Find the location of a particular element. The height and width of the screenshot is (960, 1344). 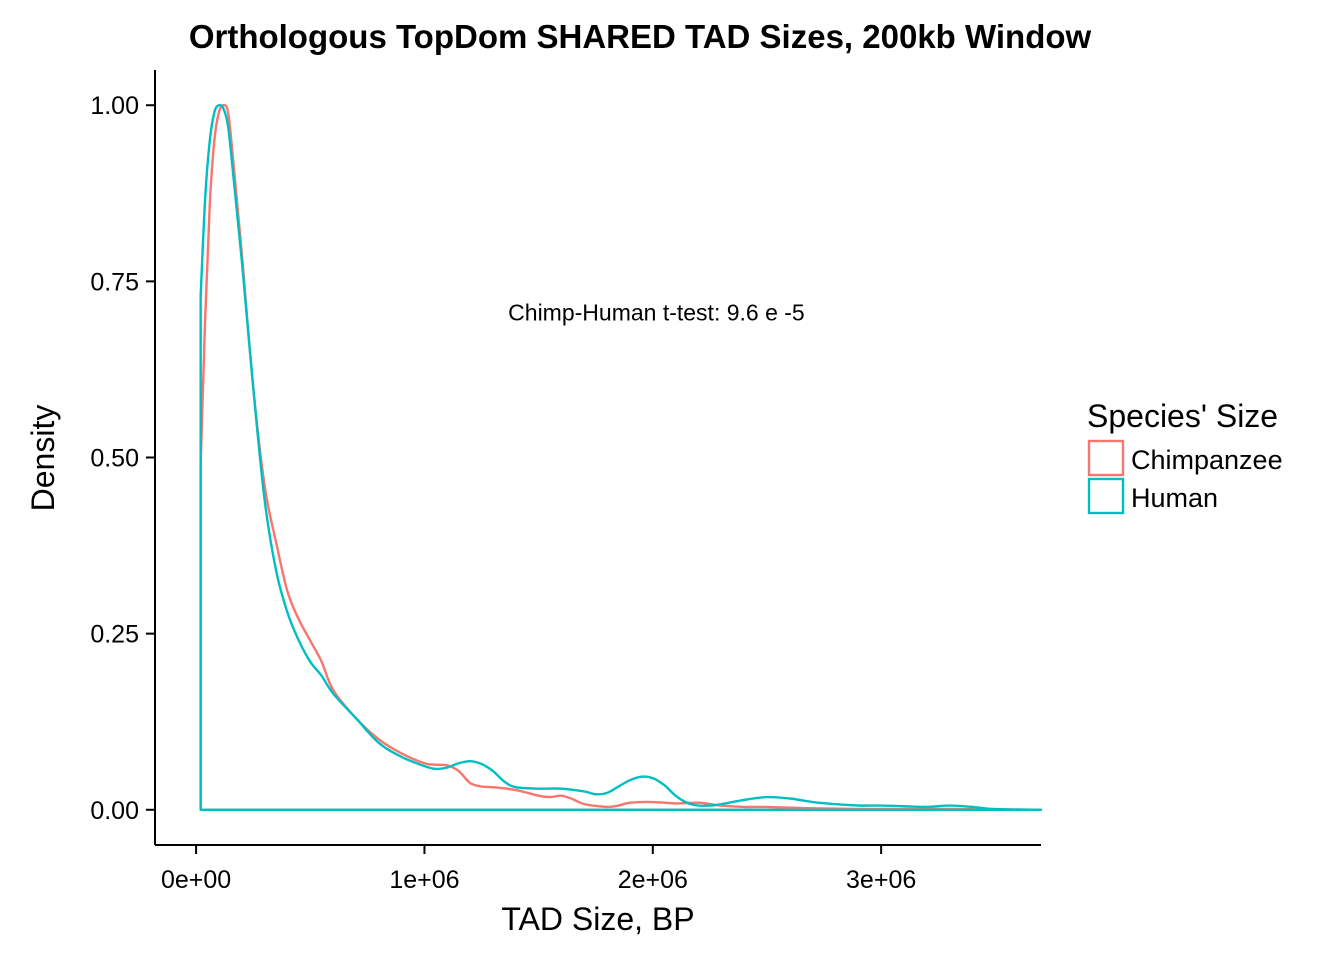

x-tick-label: 2e+06 is located at coordinates (653, 880).